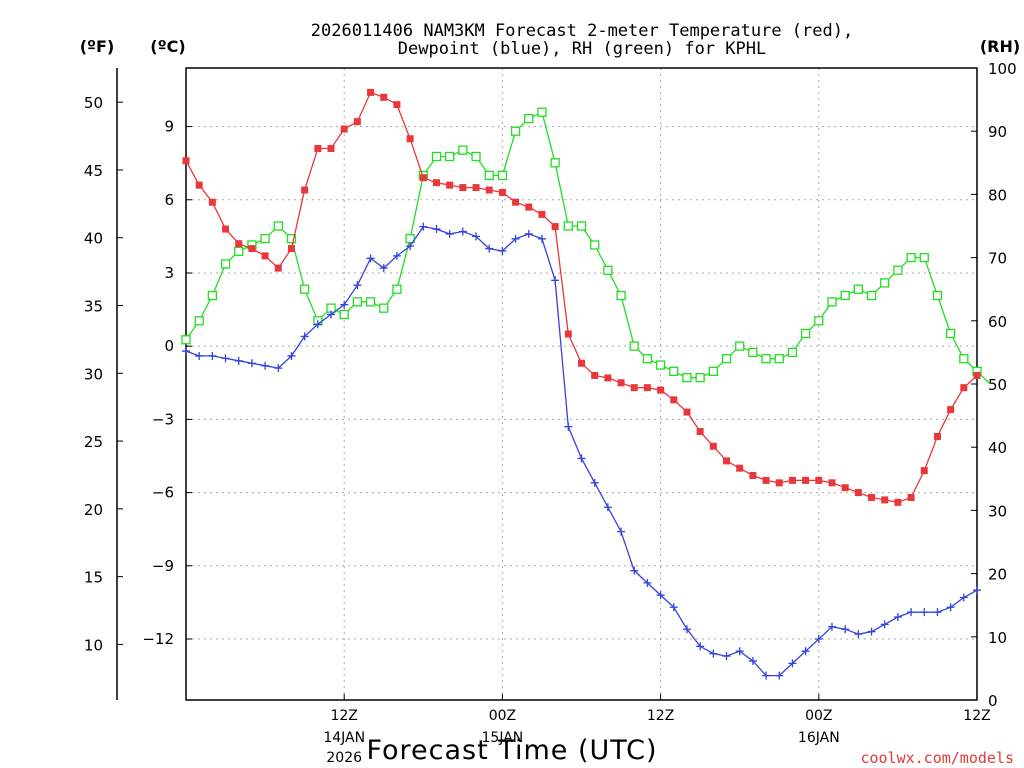  I want to click on chart-title-line2: Dewpoint (blue), RH (green) for KPHL, so click(582, 49).